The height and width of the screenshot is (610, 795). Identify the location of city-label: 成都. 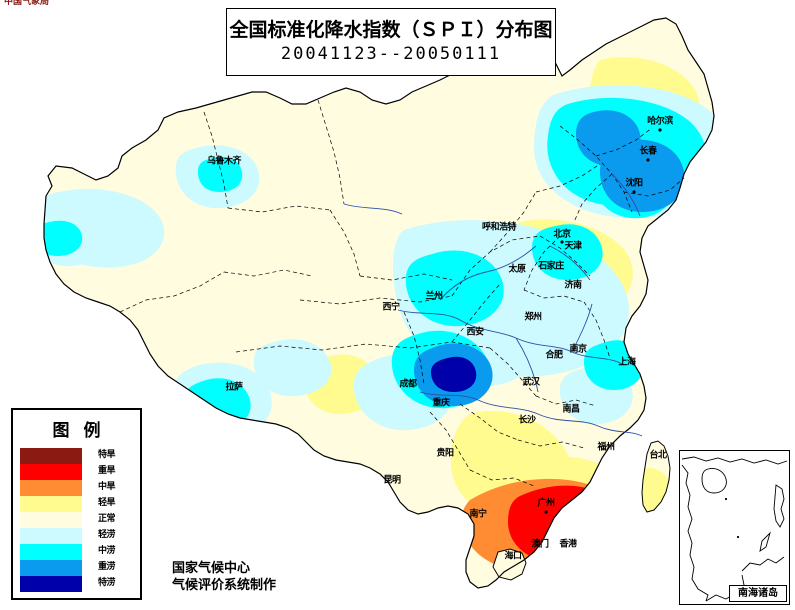
(408, 384).